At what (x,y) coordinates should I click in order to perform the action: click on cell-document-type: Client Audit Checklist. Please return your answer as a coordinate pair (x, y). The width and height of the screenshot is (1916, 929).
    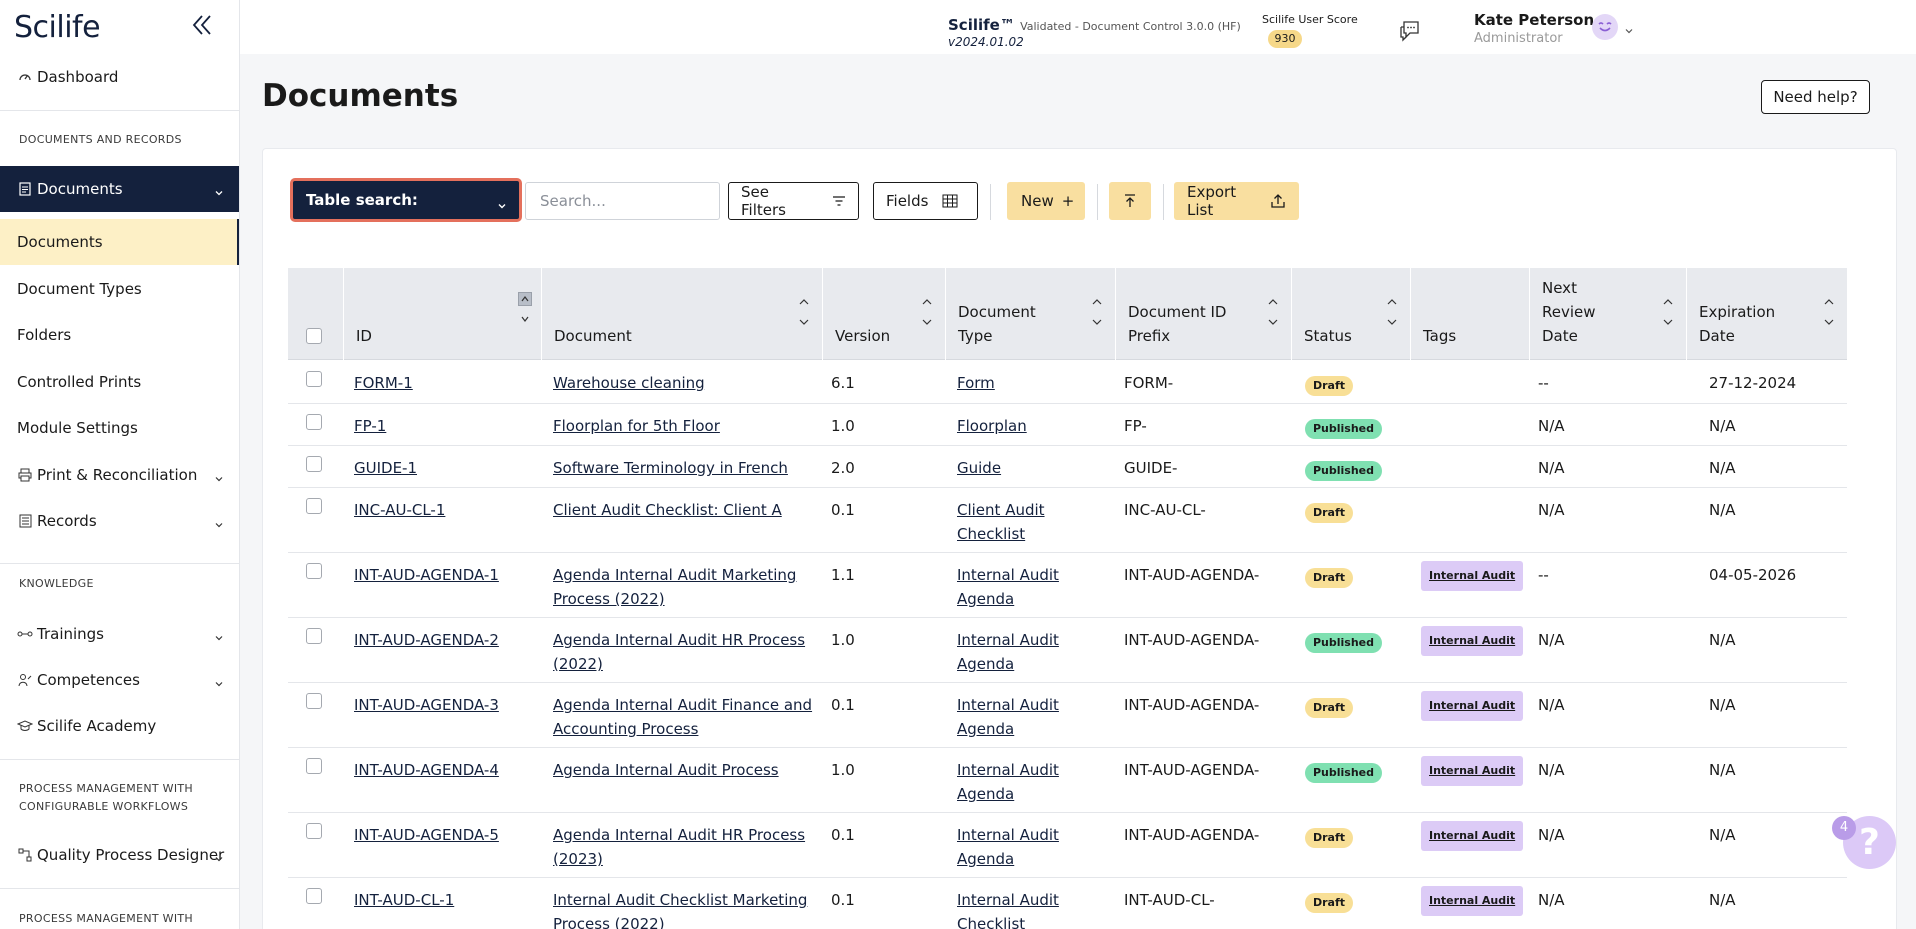
    Looking at the image, I should click on (1001, 522).